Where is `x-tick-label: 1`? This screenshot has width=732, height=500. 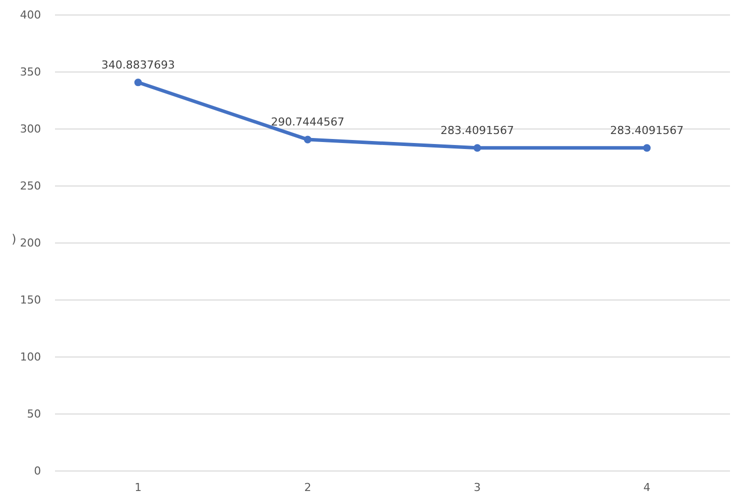
x-tick-label: 1 is located at coordinates (138, 487).